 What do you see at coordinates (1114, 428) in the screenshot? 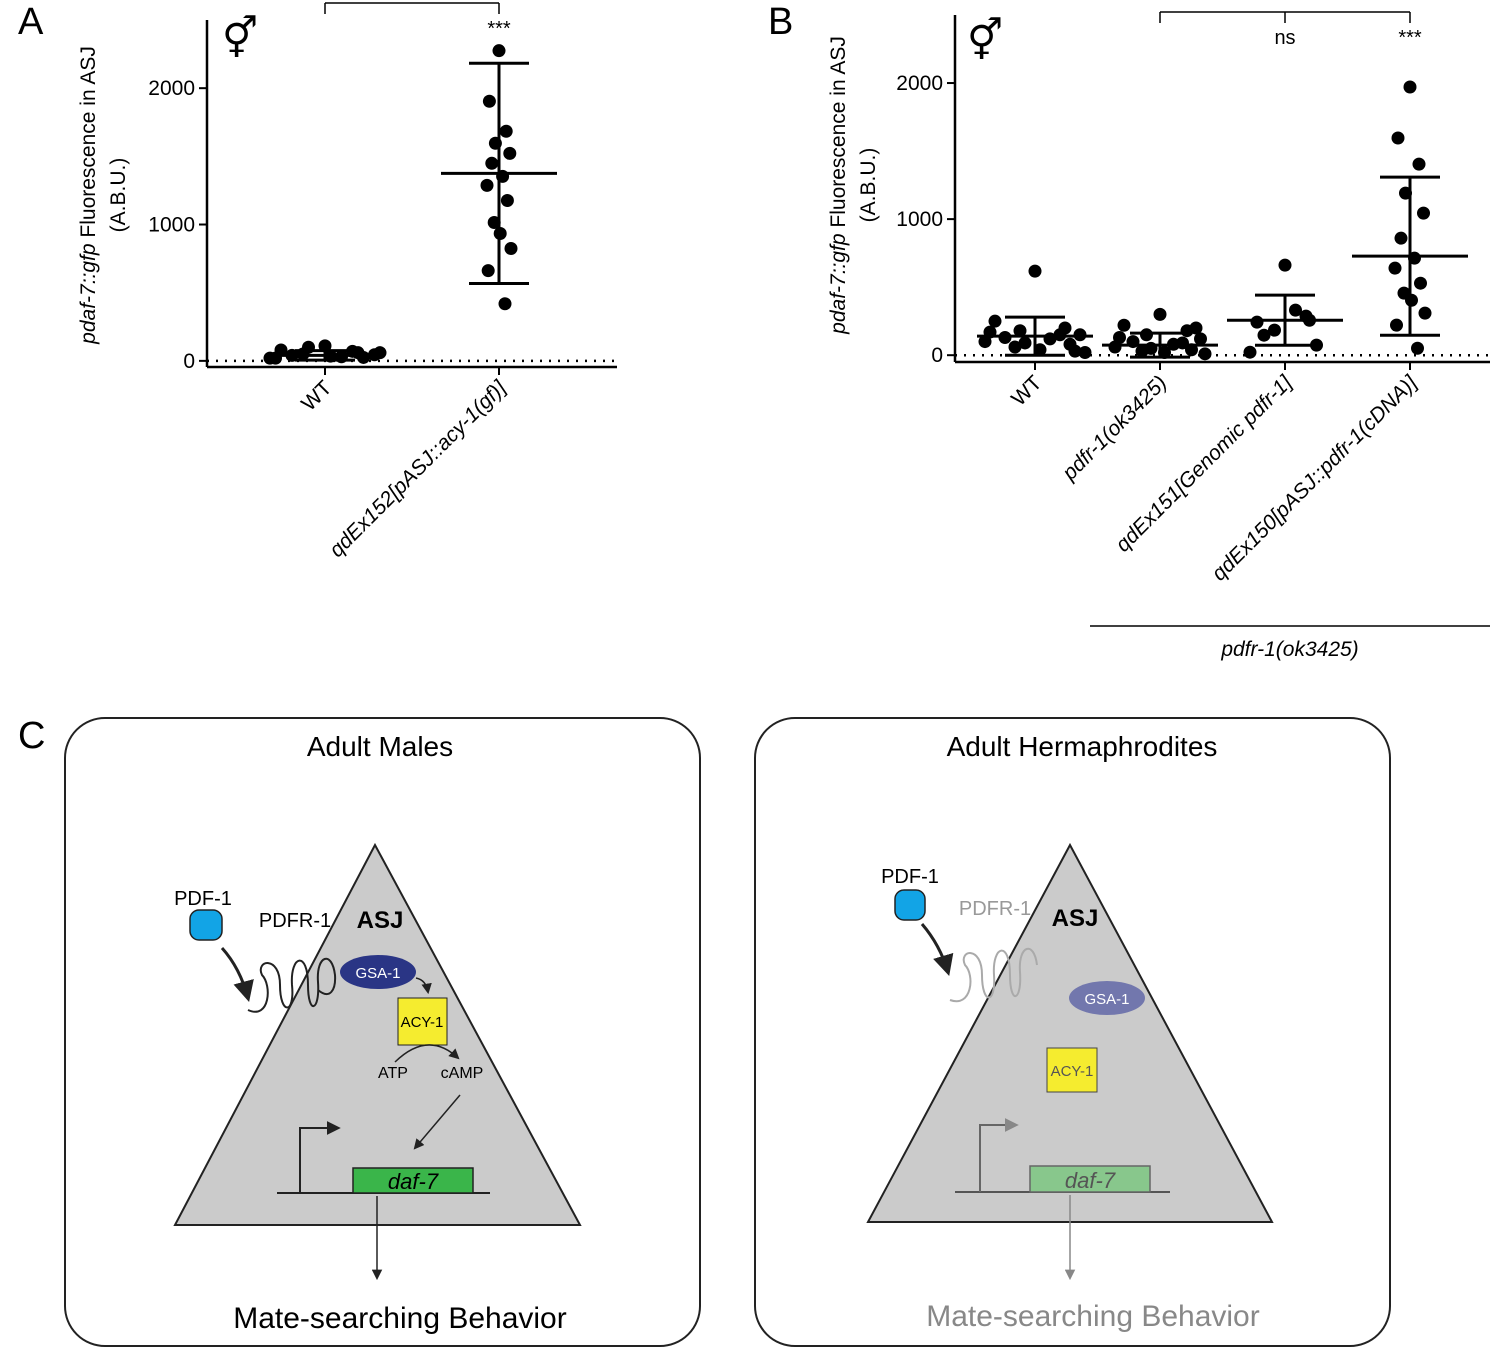
I see `x-tick-label: pdfr-1(ok3425)` at bounding box center [1114, 428].